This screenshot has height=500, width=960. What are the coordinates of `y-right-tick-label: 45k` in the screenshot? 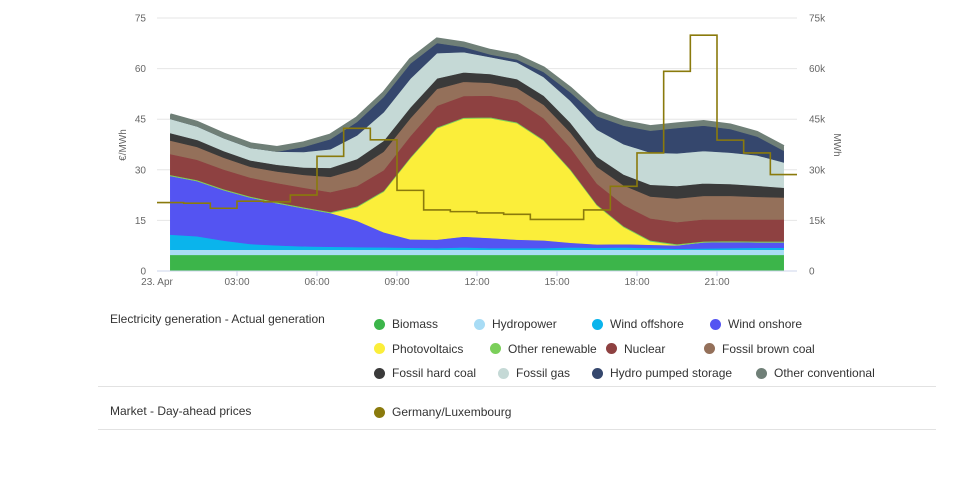 It's located at (817, 120).